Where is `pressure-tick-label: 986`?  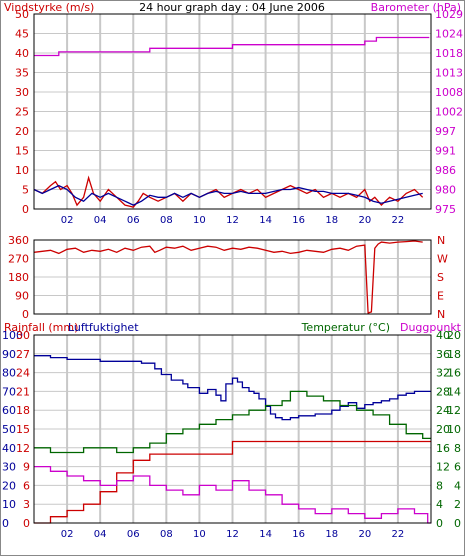 pressure-tick-label: 986 is located at coordinates (445, 170).